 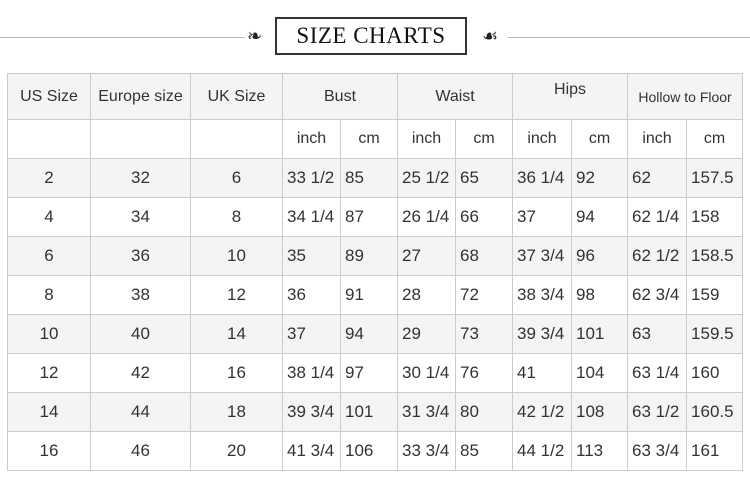 What do you see at coordinates (140, 334) in the screenshot?
I see `cell-europe-size: 40` at bounding box center [140, 334].